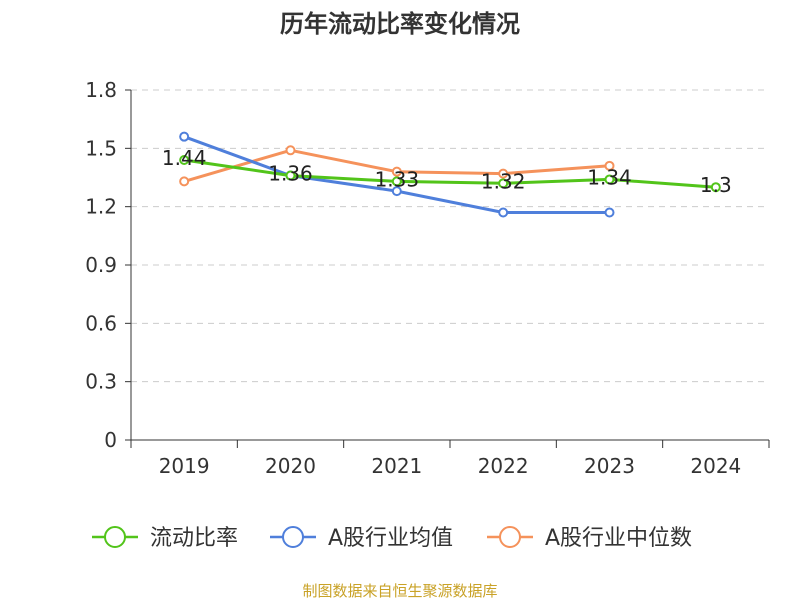 This screenshot has height=604, width=800. What do you see at coordinates (290, 466) in the screenshot?
I see `x-tick-label: 2020` at bounding box center [290, 466].